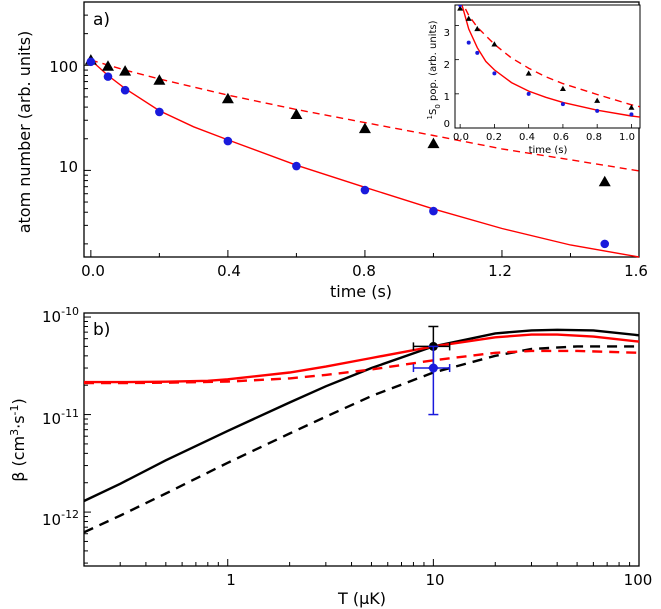 The image size is (661, 609). What do you see at coordinates (18, 401) in the screenshot?
I see `ylabel-end: )` at bounding box center [18, 401].